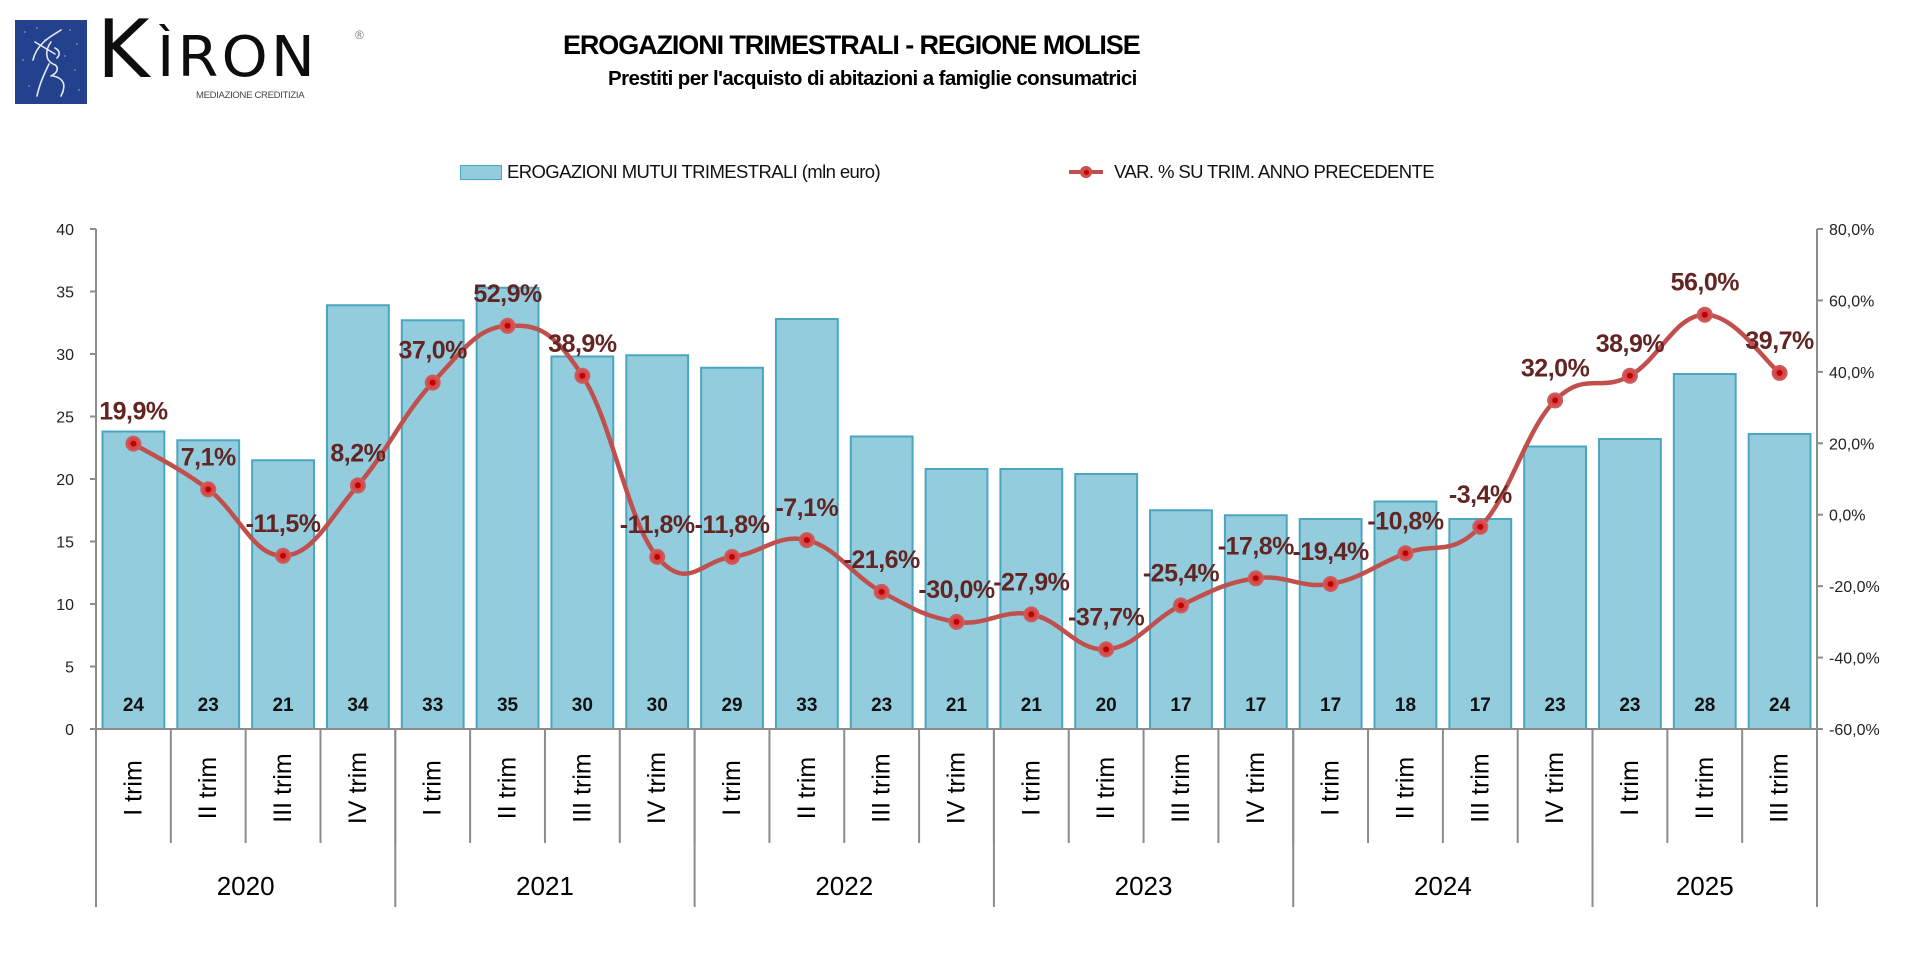 The image size is (1914, 958). Describe the element at coordinates (1705, 283) in the screenshot. I see `percent-data-label: 56,0%` at that location.